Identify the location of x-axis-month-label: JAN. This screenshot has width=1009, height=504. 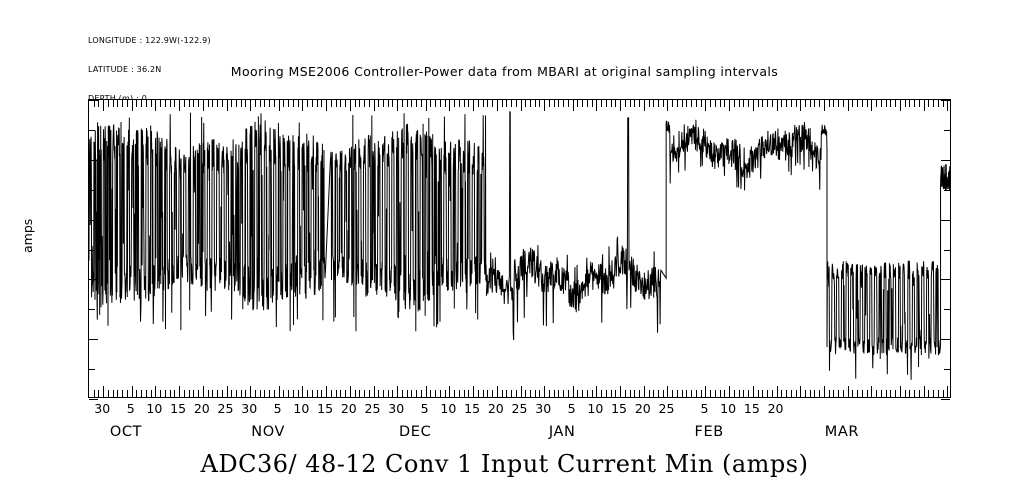
(562, 432).